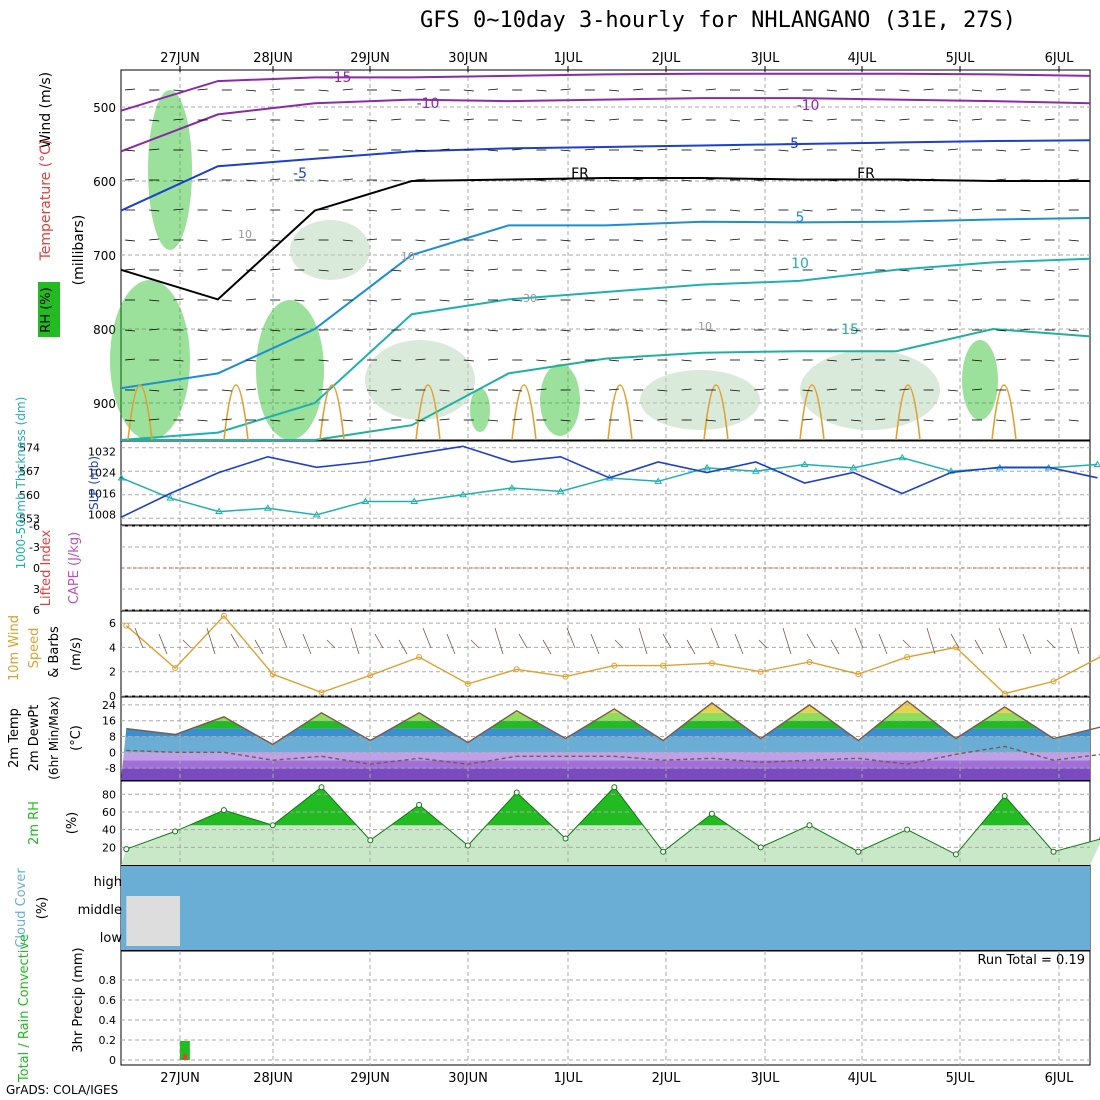  I want to click on rh-panel: 80 60 40 20 2m RH (%), so click(563, 823).